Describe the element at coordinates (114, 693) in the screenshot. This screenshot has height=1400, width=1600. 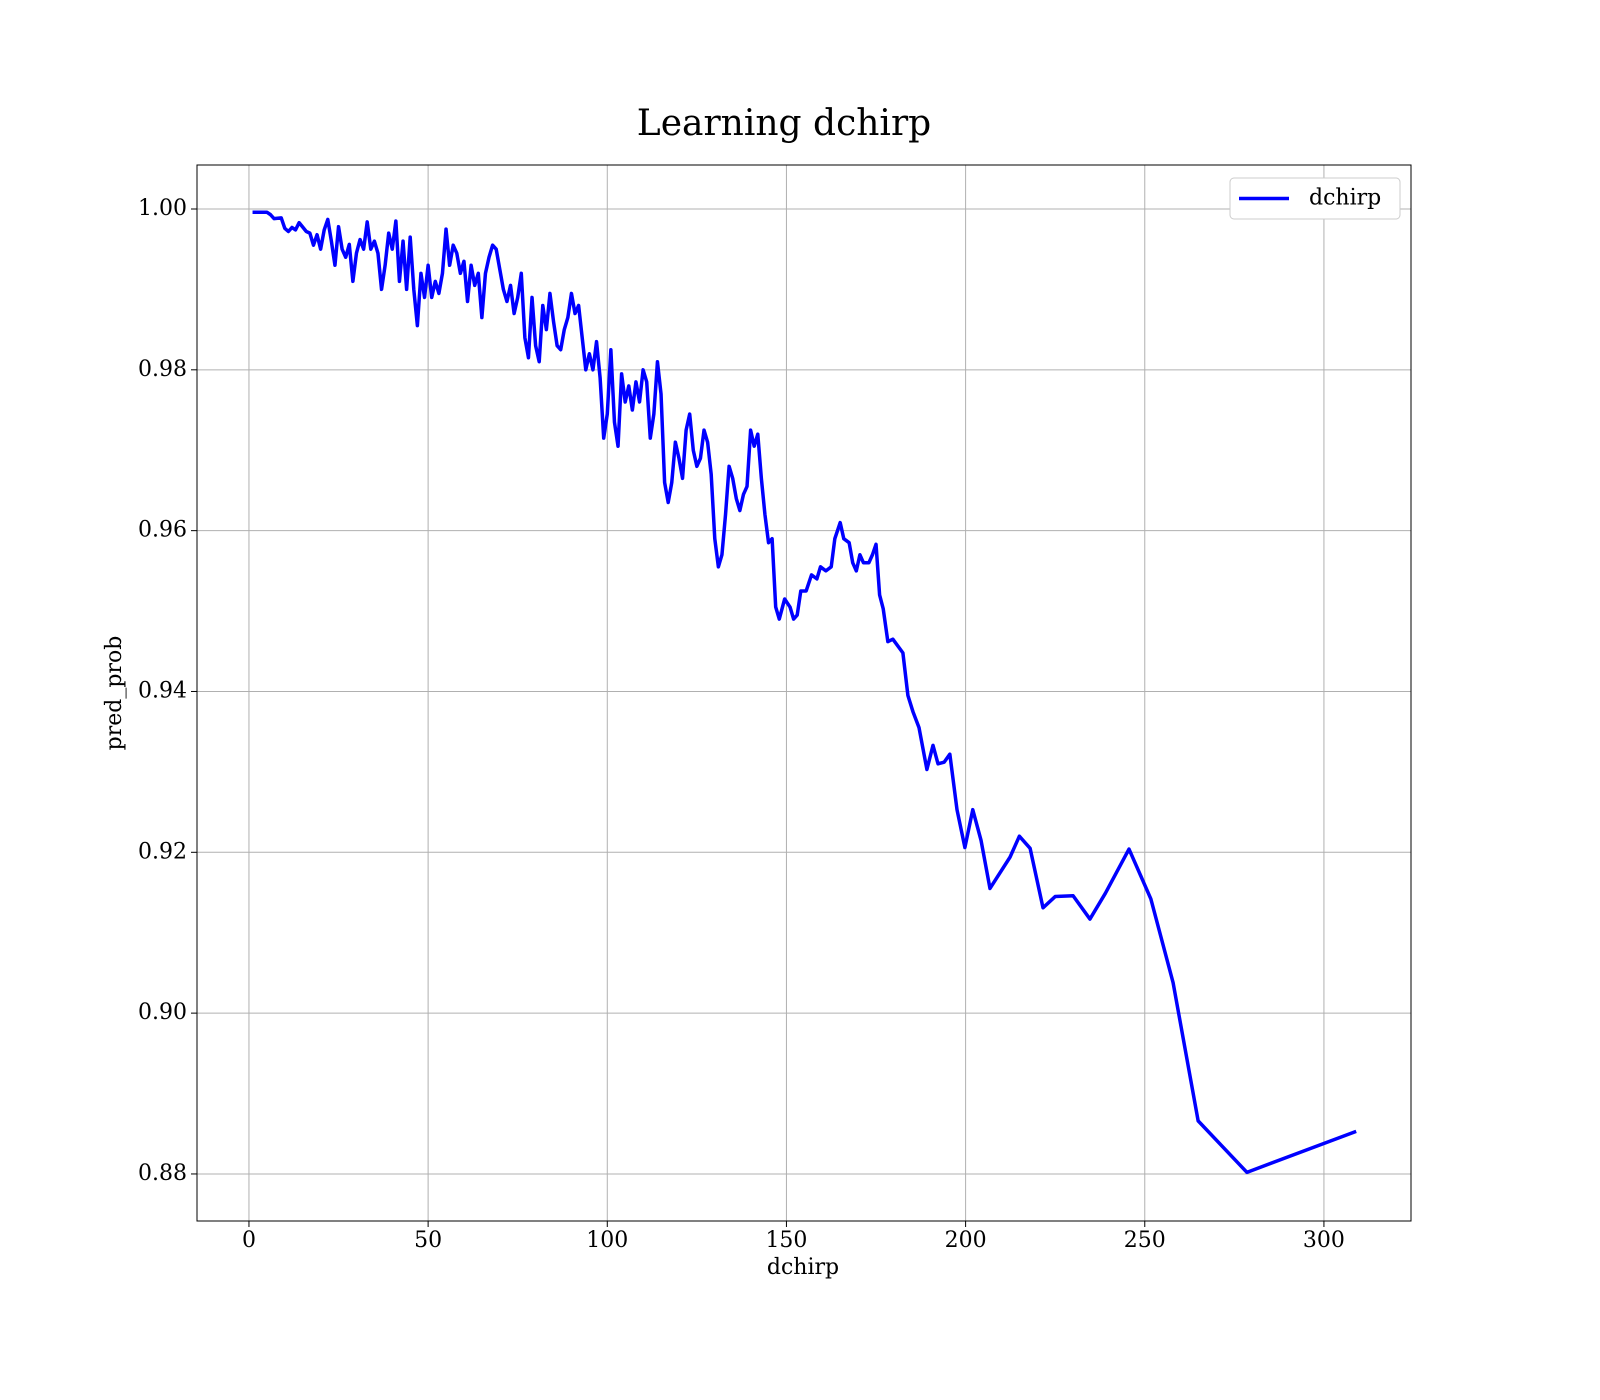
I see `y-axis-label: pred_prob` at that location.